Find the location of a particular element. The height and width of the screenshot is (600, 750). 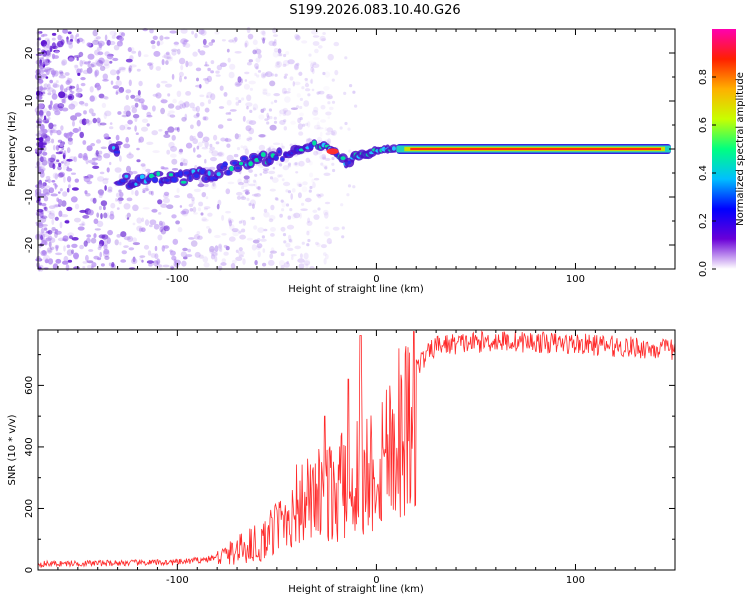

y-tick-label: 400 is located at coordinates (29, 446).